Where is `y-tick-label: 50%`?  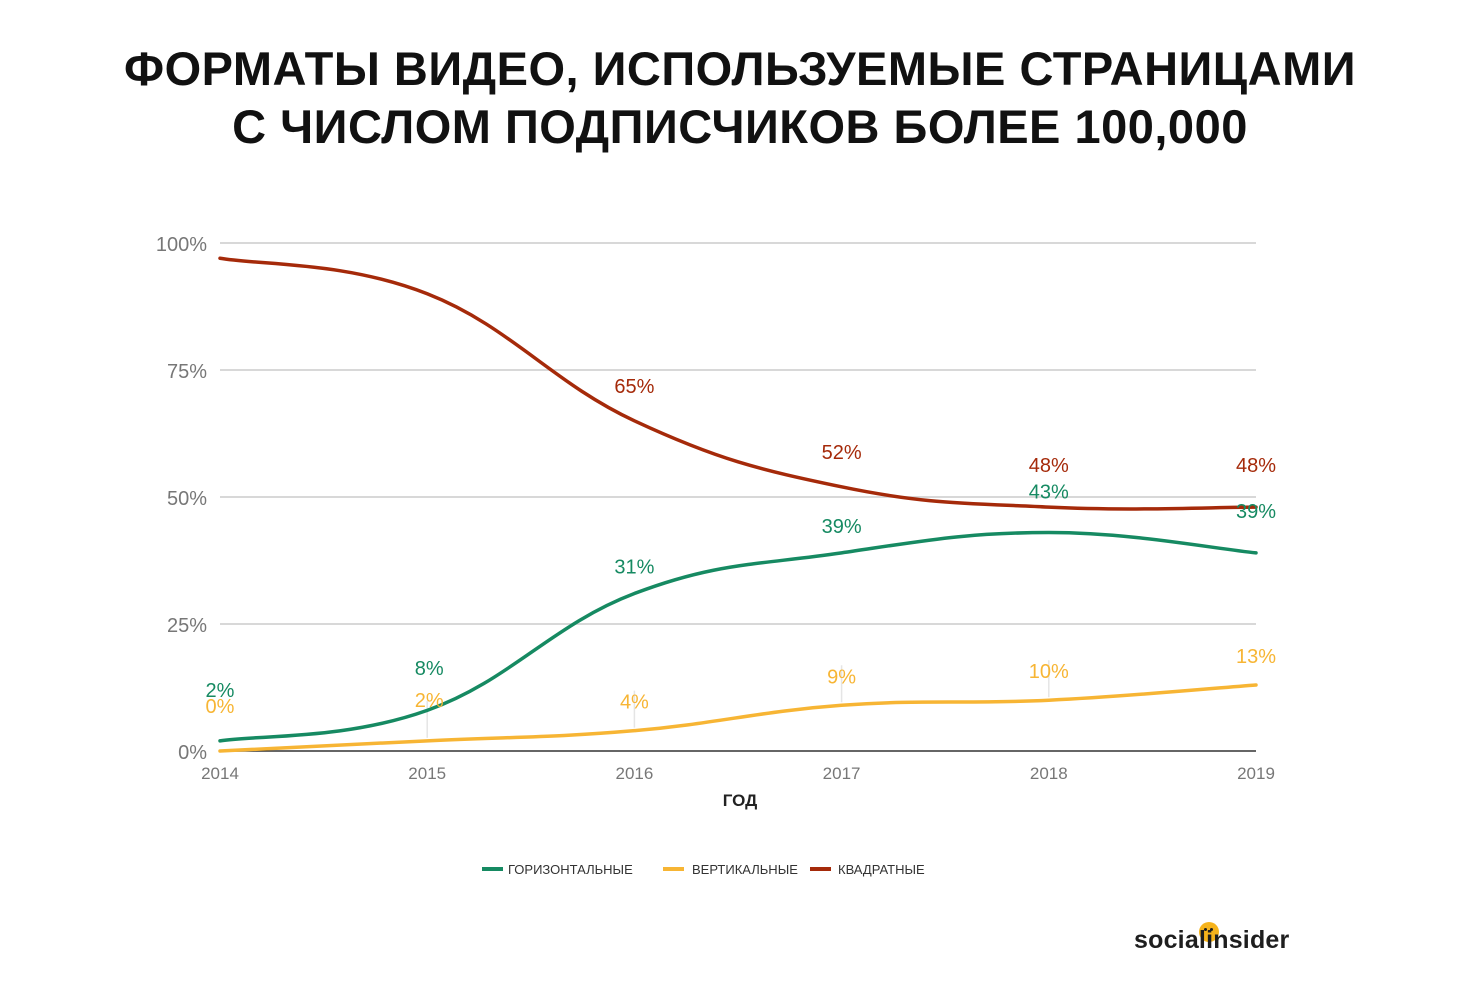 y-tick-label: 50% is located at coordinates (187, 499).